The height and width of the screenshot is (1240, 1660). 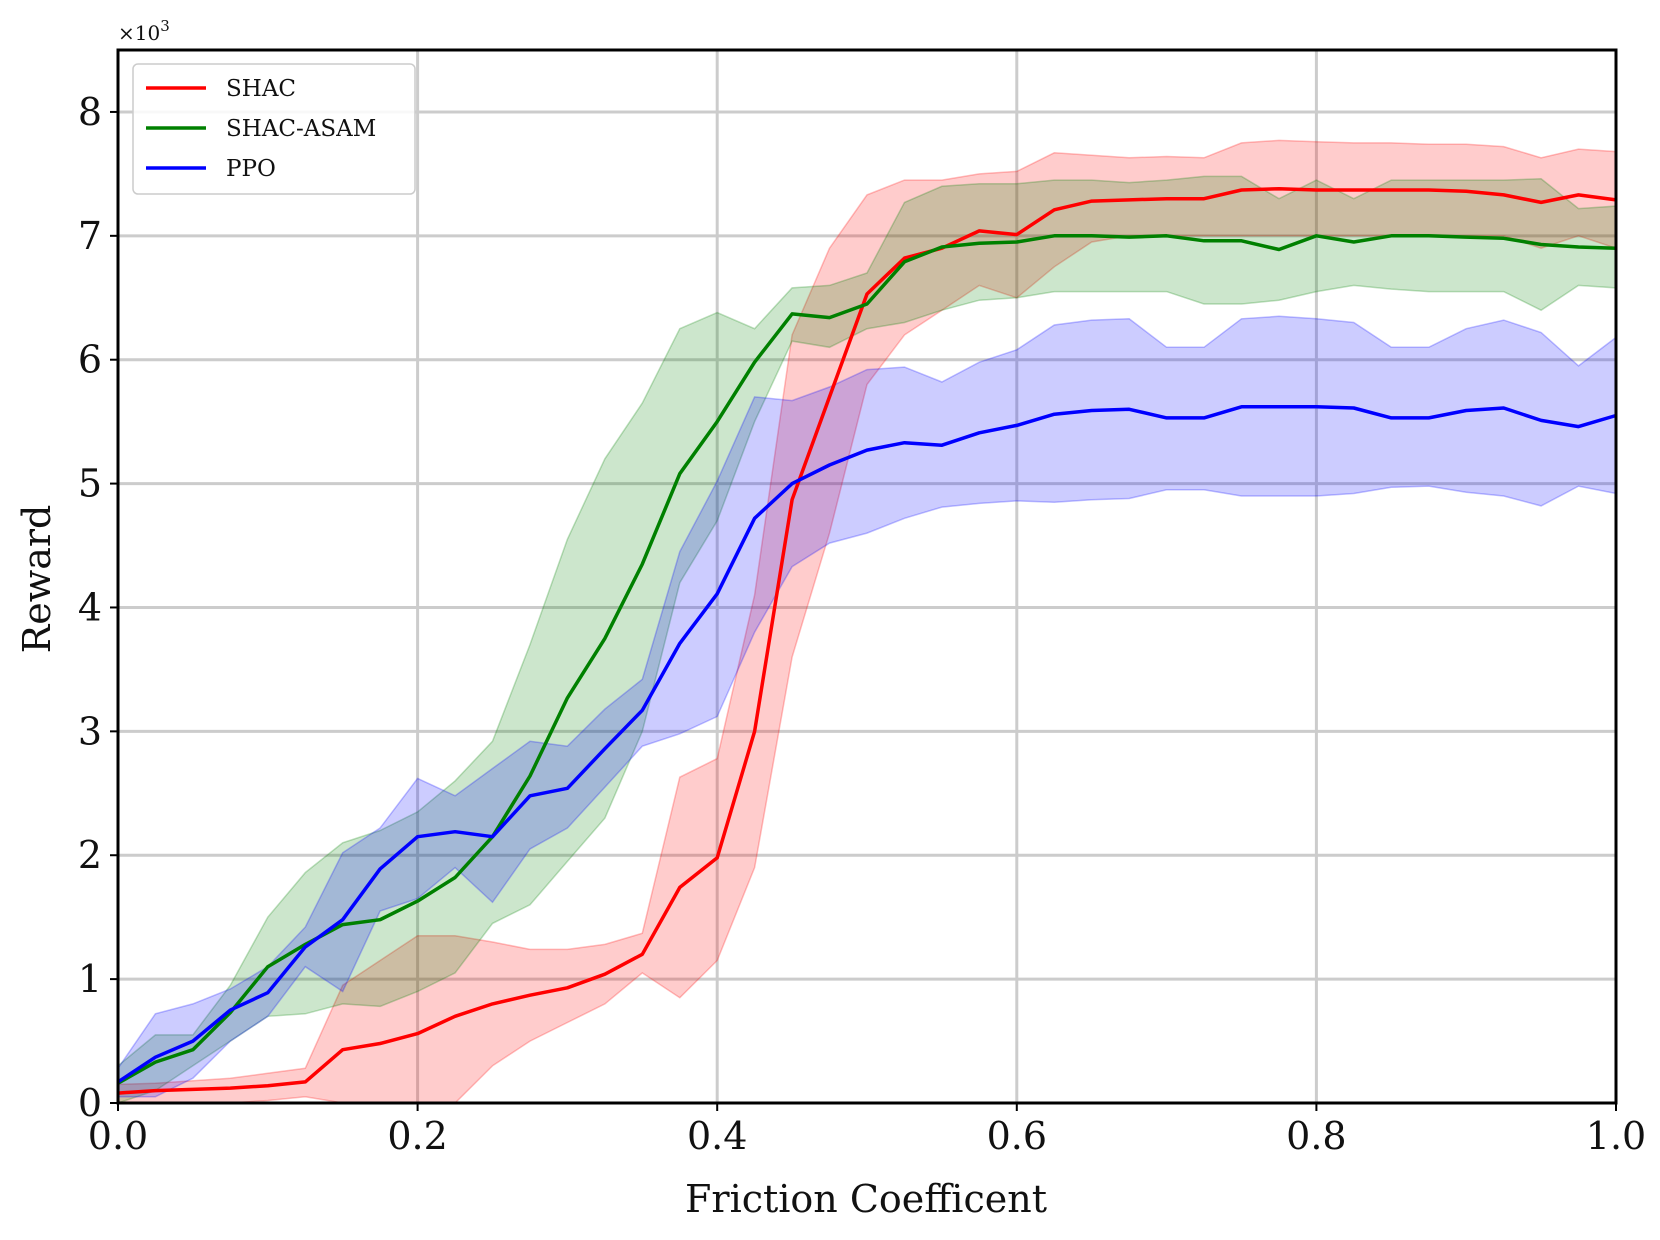 What do you see at coordinates (1616, 1136) in the screenshot?
I see `x-tick-label: 1.0` at bounding box center [1616, 1136].